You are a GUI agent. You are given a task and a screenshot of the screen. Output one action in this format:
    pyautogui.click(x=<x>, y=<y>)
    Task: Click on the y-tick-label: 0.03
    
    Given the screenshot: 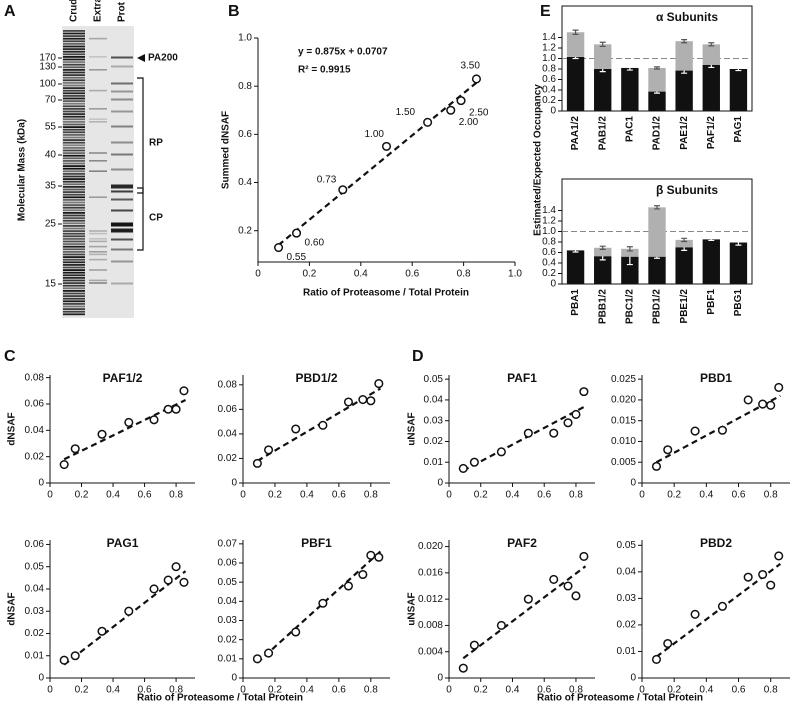 What is the action you would take?
    pyautogui.click(x=627, y=598)
    